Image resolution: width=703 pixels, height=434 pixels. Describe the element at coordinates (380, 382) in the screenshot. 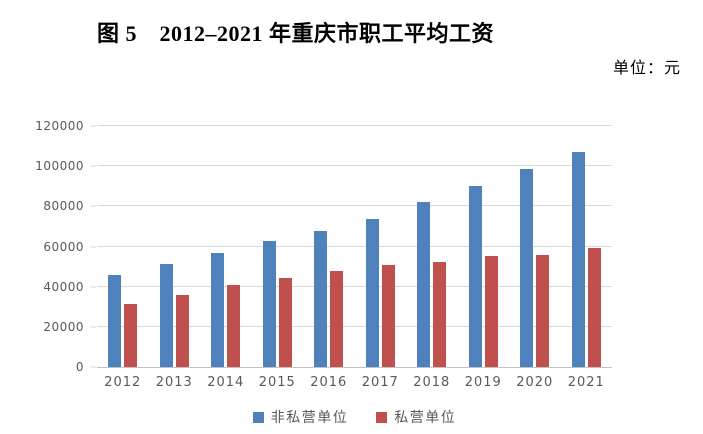

I see `x-axis-tick-label: 2017` at that location.